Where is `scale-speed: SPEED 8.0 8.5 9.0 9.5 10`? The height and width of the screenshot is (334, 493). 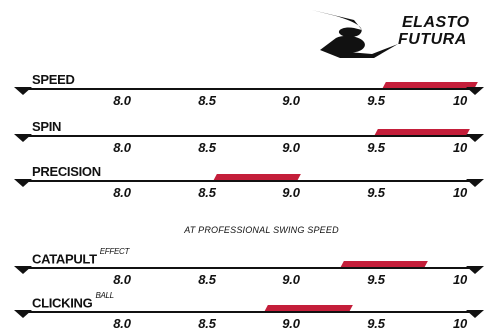 scale-speed: SPEED 8.0 8.5 9.0 9.5 10 is located at coordinates (246, 91).